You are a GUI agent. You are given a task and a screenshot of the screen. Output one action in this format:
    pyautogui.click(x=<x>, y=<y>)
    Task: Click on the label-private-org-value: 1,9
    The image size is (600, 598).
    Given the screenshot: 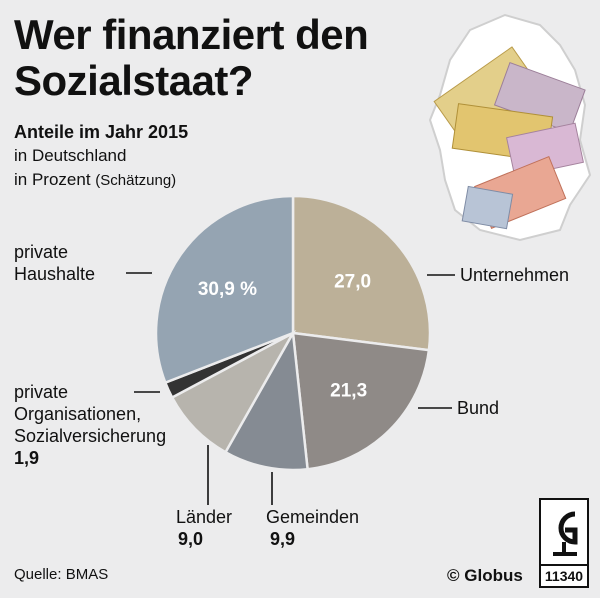 What is the action you would take?
    pyautogui.click(x=27, y=458)
    